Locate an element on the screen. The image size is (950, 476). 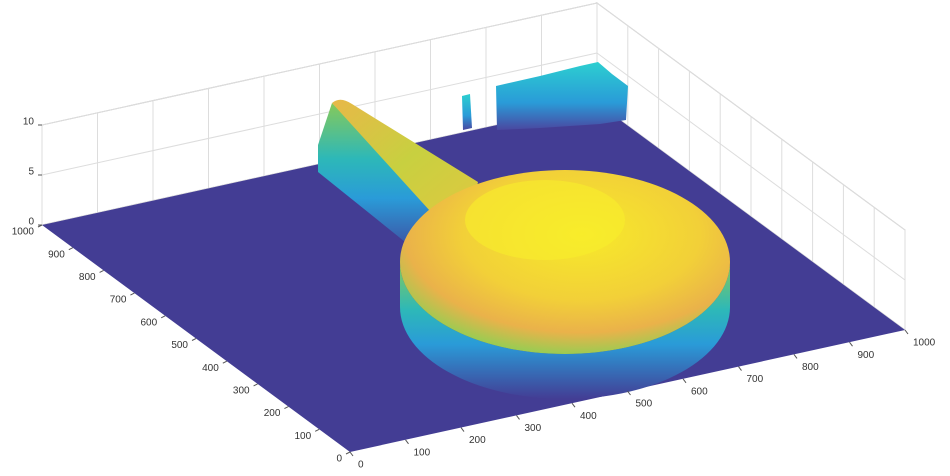
z-tick-label: 0 is located at coordinates (31, 222).